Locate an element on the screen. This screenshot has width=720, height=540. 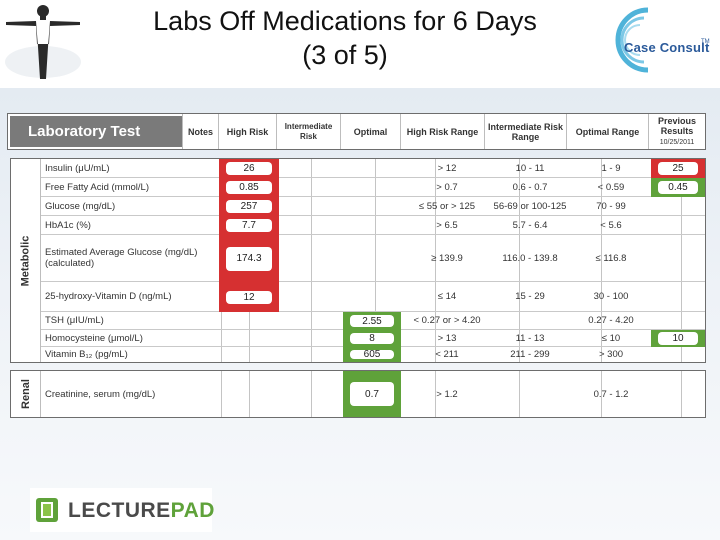
header-intermediate-risk-range: Intermediate Risk Range is located at coordinates (525, 131).